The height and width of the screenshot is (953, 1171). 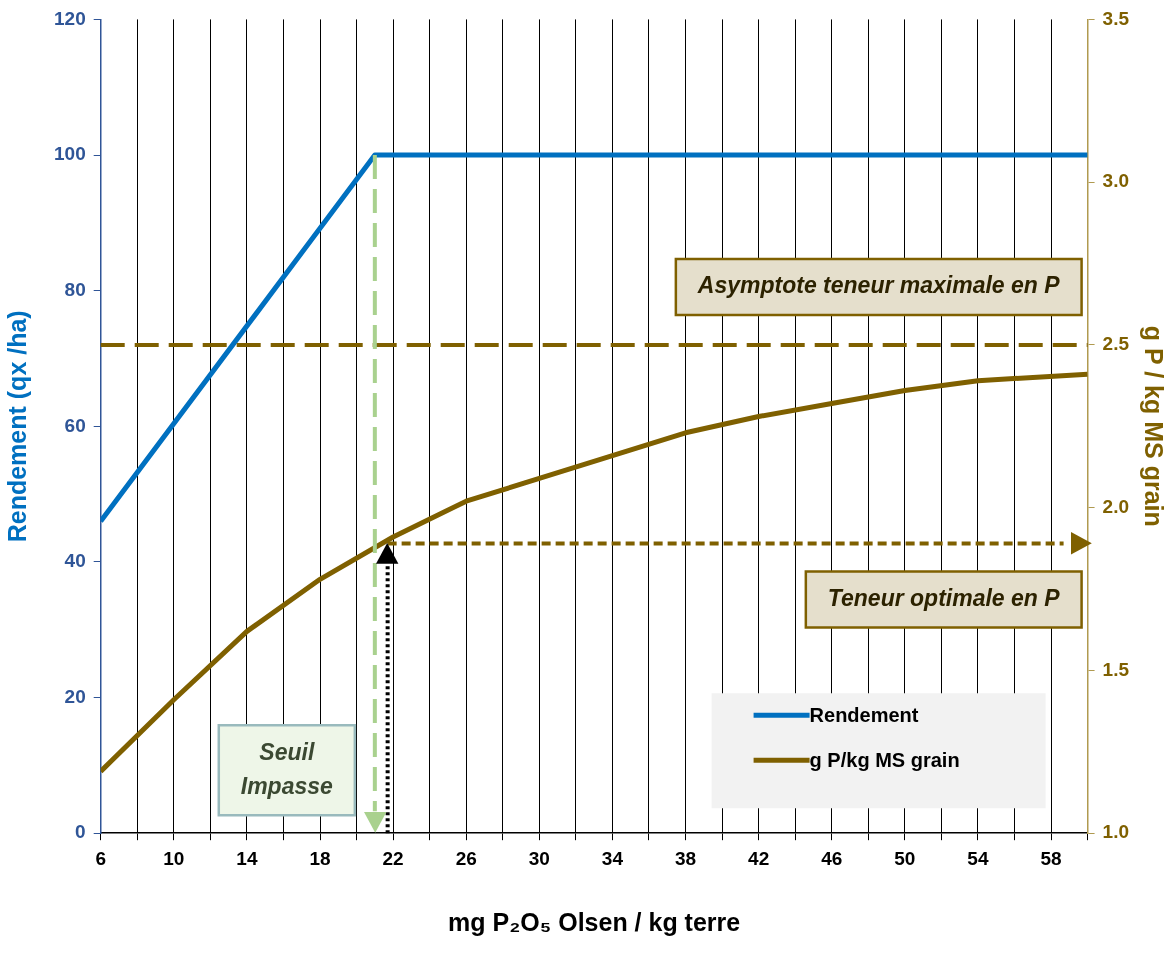 What do you see at coordinates (864, 714) in the screenshot?
I see `legend-label: Rendement` at bounding box center [864, 714].